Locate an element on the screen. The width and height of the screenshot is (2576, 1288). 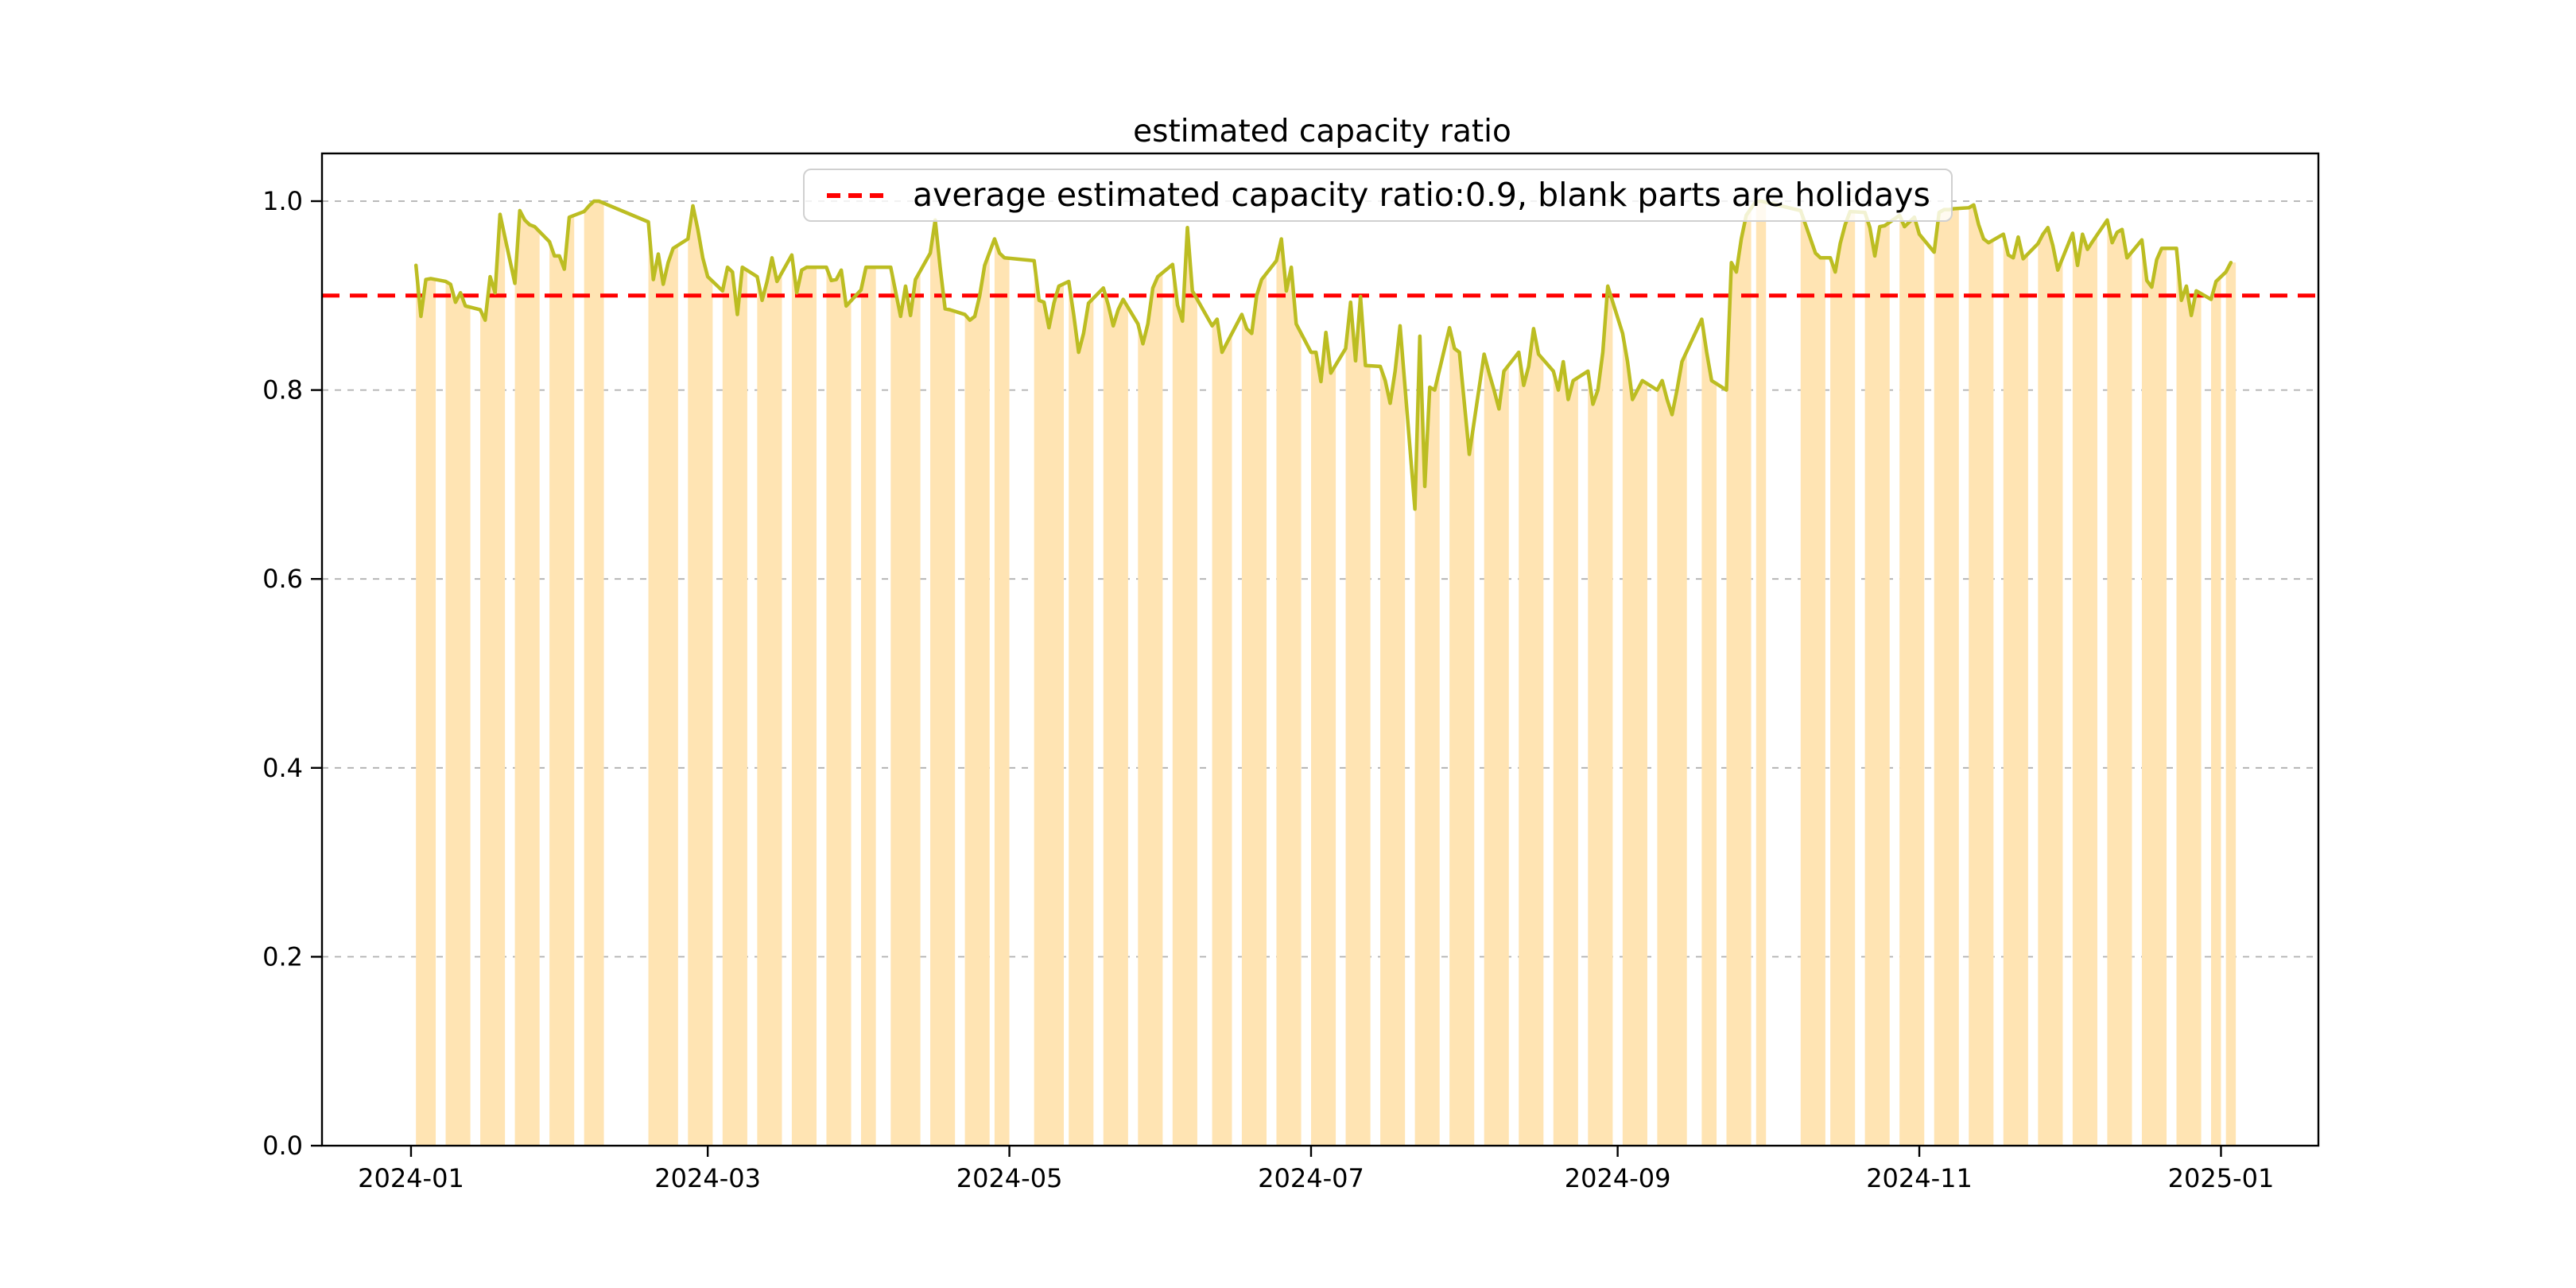
x-axis-tick-label: 2024-03 is located at coordinates (707, 1178).